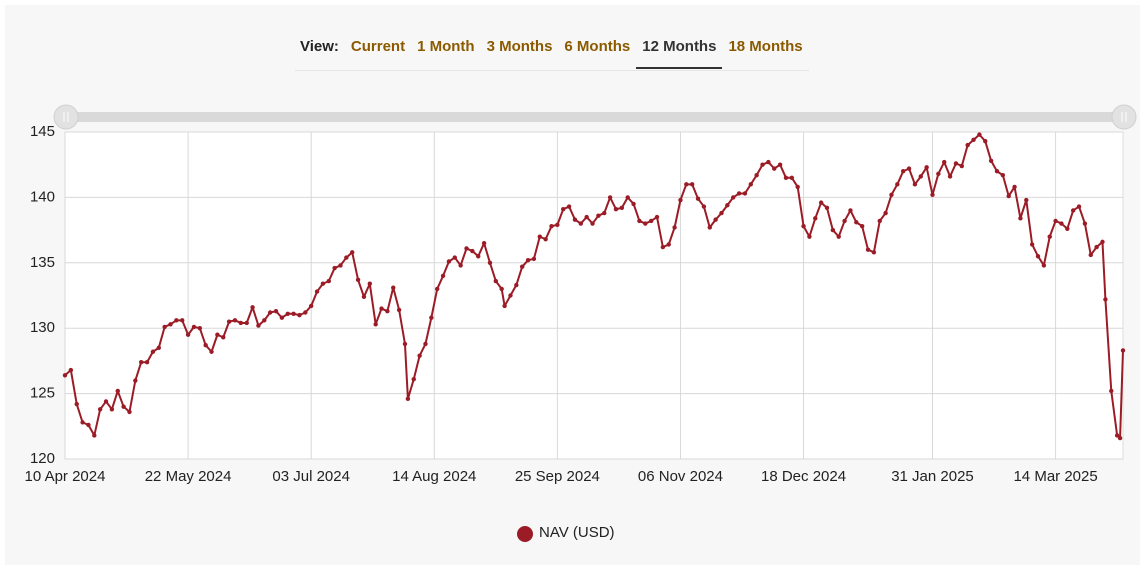 The width and height of the screenshot is (1147, 573). I want to click on view-tab: Current, so click(378, 46).